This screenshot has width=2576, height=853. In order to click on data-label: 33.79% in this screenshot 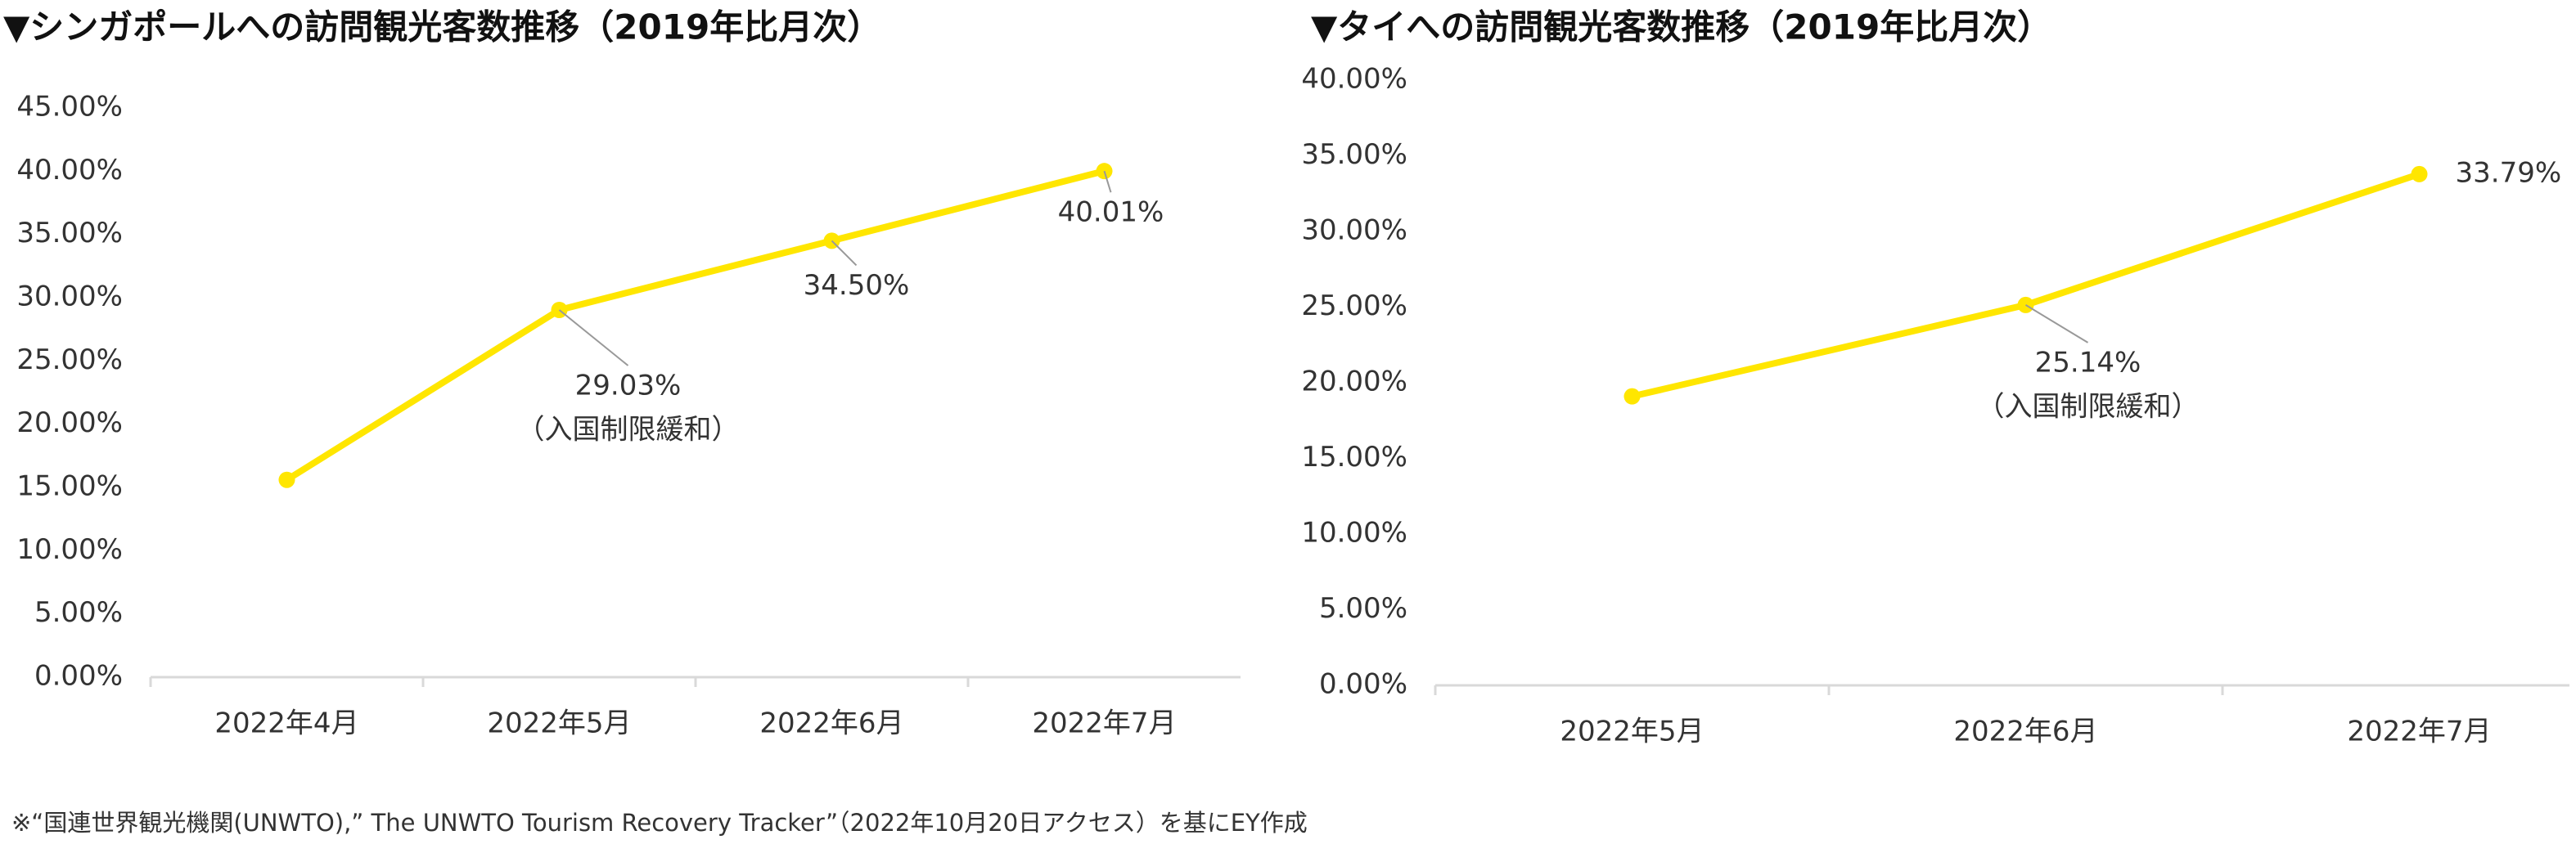, I will do `click(2509, 172)`.